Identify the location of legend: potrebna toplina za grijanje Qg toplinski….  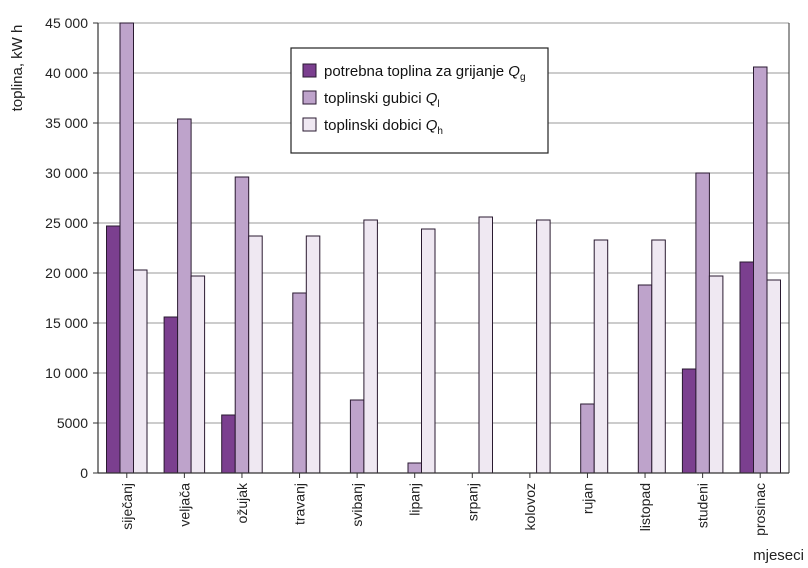
(419, 100).